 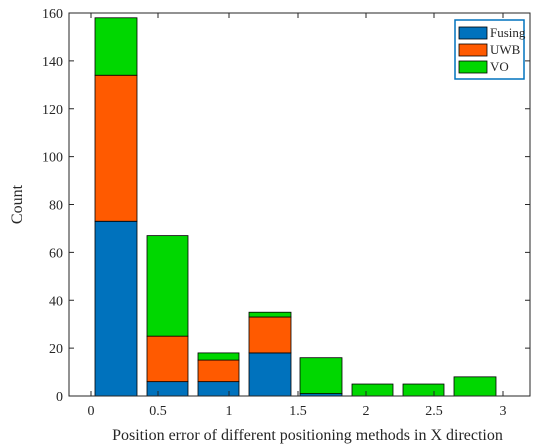 I want to click on legend: Fusing UWB VO, so click(x=490, y=49).